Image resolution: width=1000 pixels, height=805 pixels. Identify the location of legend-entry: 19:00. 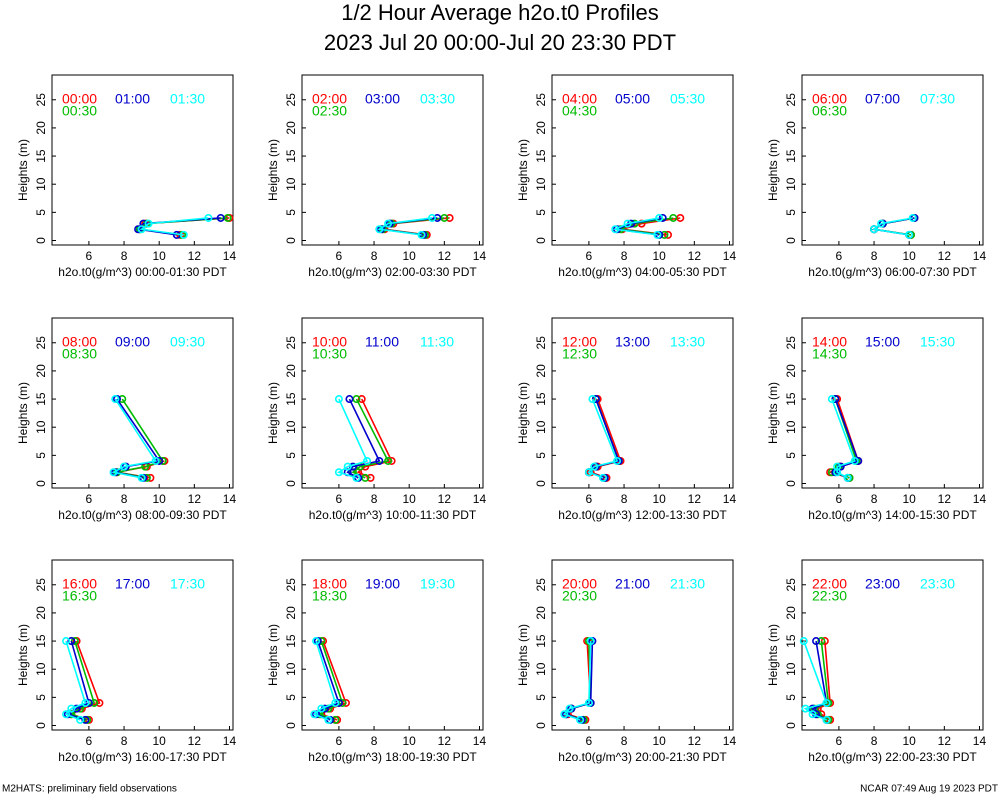
(382, 584).